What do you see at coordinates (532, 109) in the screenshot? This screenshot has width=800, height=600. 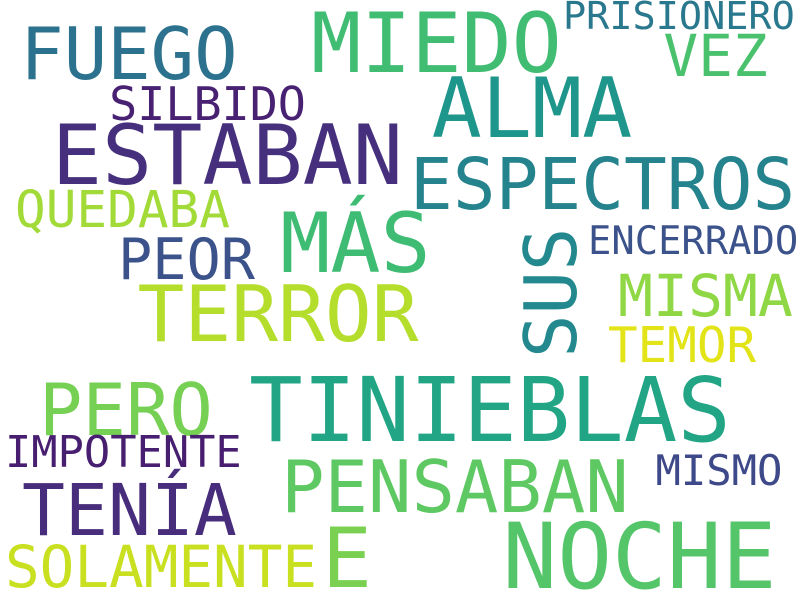 I see `word-alma: ALMA` at bounding box center [532, 109].